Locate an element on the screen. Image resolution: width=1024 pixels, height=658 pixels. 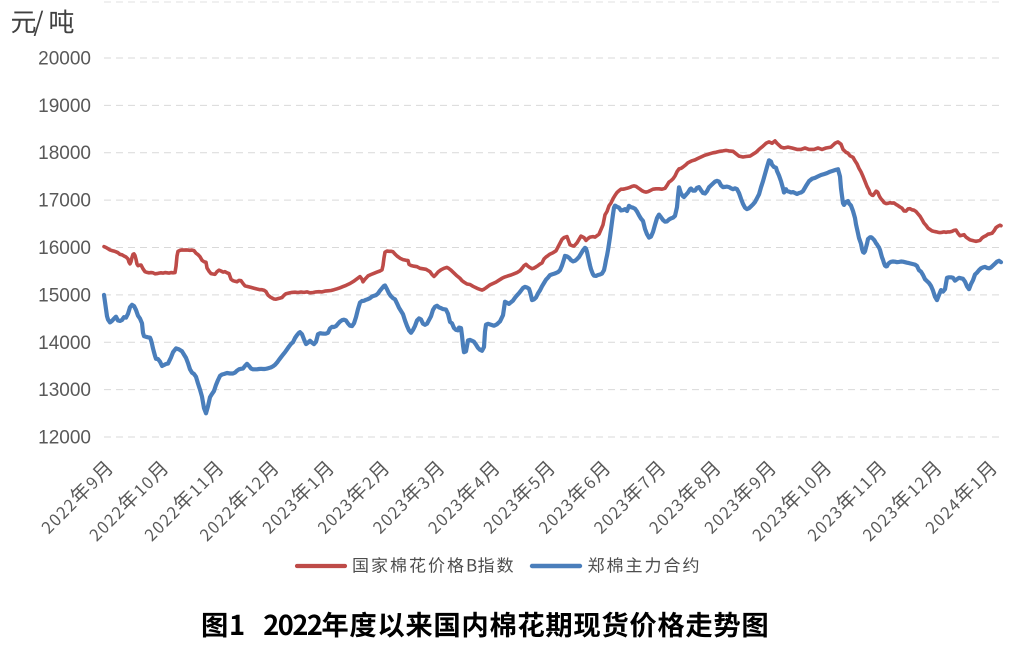
svg-text: 15000 is located at coordinates (64, 295).